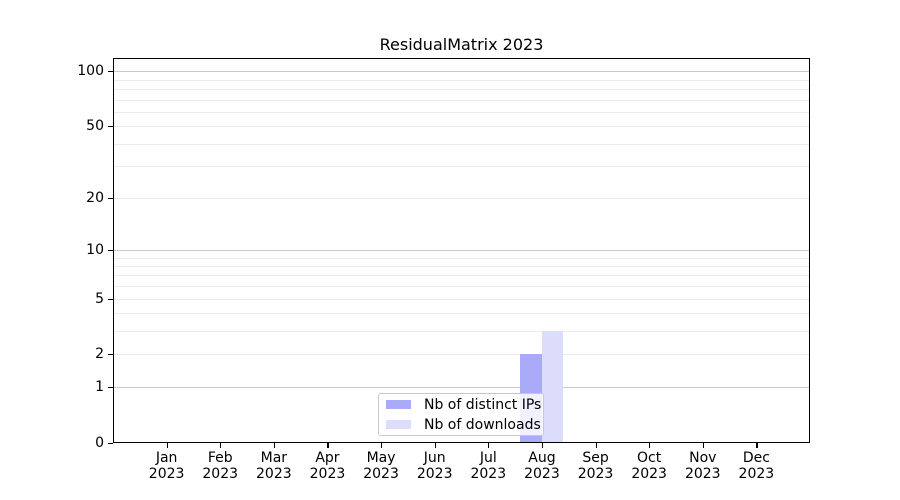  What do you see at coordinates (99, 387) in the screenshot?
I see `y-tick-label: 1` at bounding box center [99, 387].